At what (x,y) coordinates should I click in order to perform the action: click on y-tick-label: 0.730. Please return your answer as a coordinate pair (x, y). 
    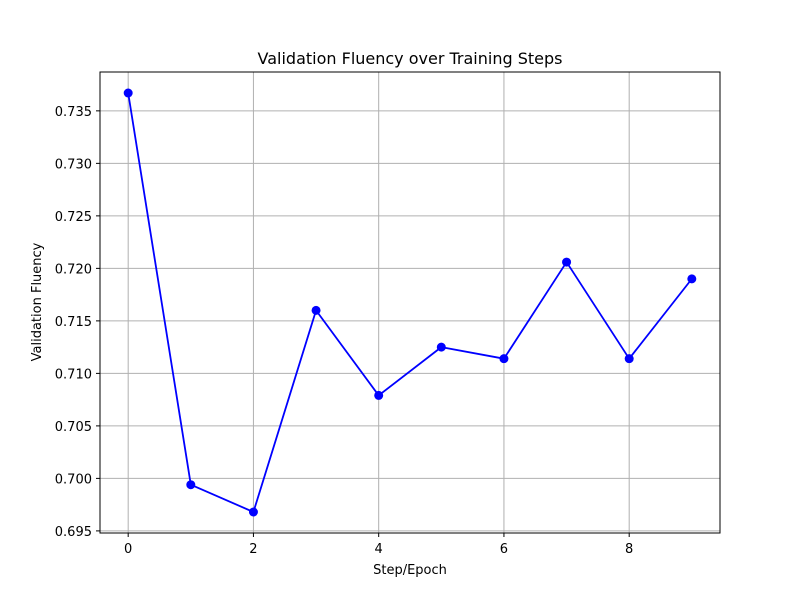
    Looking at the image, I should click on (73, 164).